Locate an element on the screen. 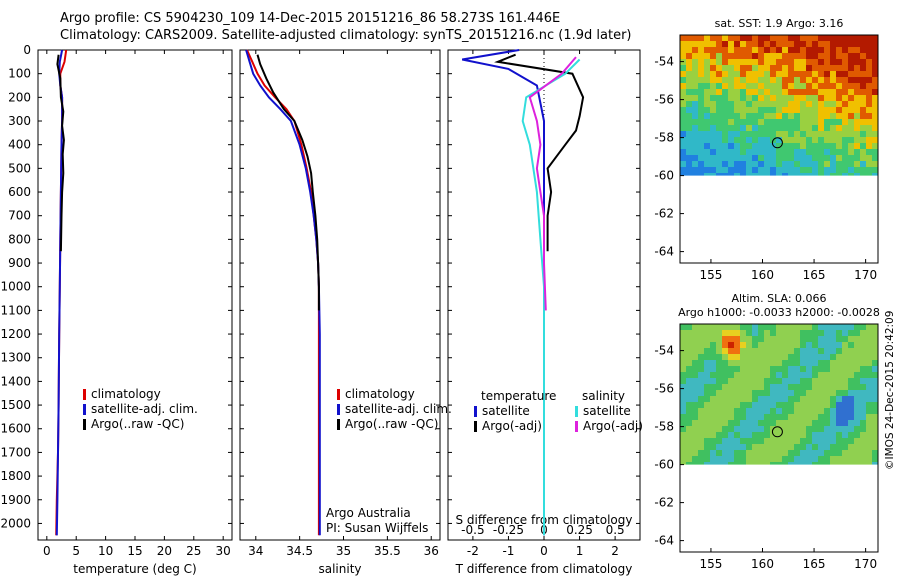  x-tick-label: 34.5 is located at coordinates (299, 551).